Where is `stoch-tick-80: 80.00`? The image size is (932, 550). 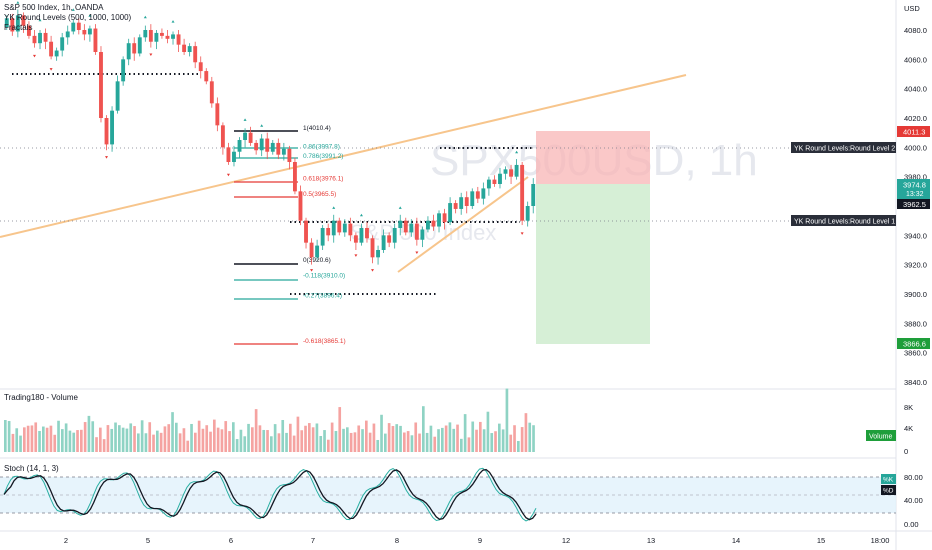 stoch-tick-80: 80.00 is located at coordinates (913, 477).